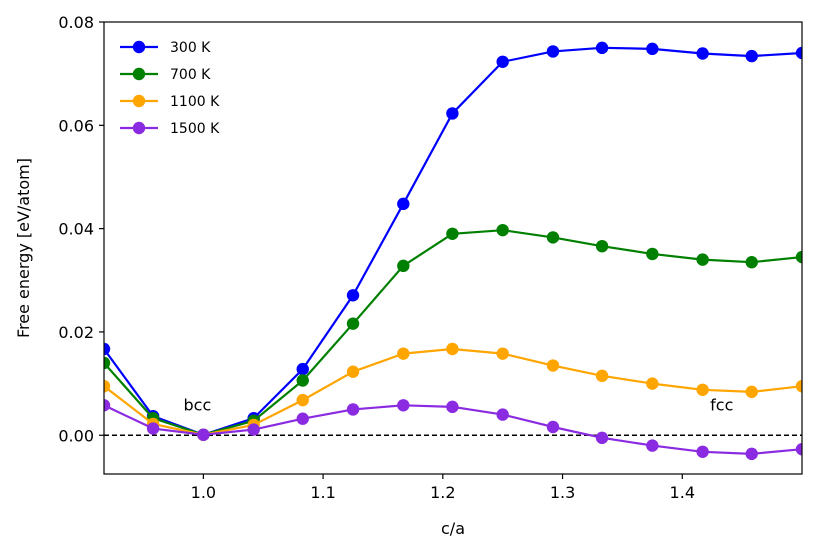 The image size is (820, 553). What do you see at coordinates (195, 129) in the screenshot?
I see `legend-label-3: 1500 K` at bounding box center [195, 129].